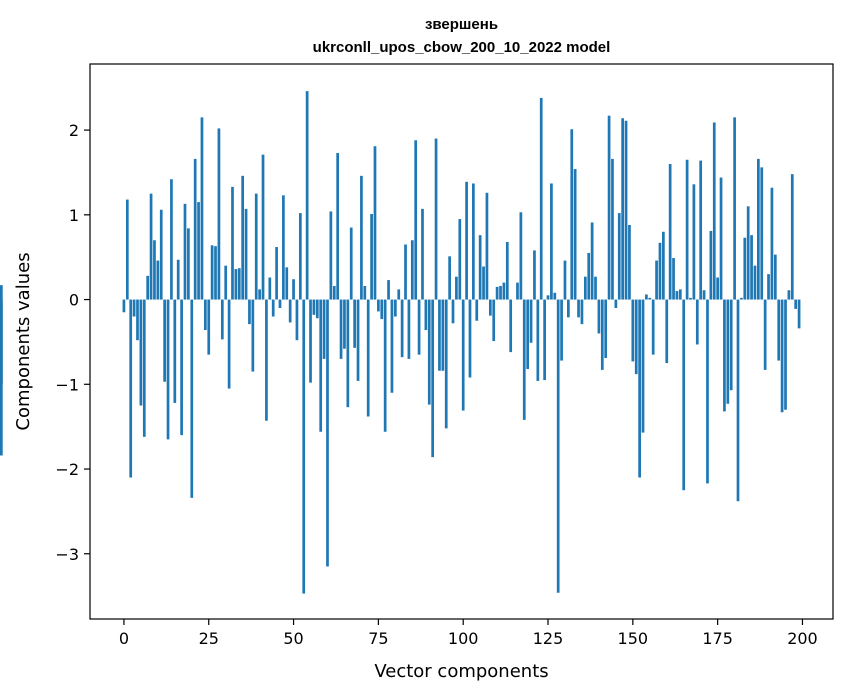 The width and height of the screenshot is (847, 696). Describe the element at coordinates (124, 638) in the screenshot. I see `x-tick-label: 0` at that location.